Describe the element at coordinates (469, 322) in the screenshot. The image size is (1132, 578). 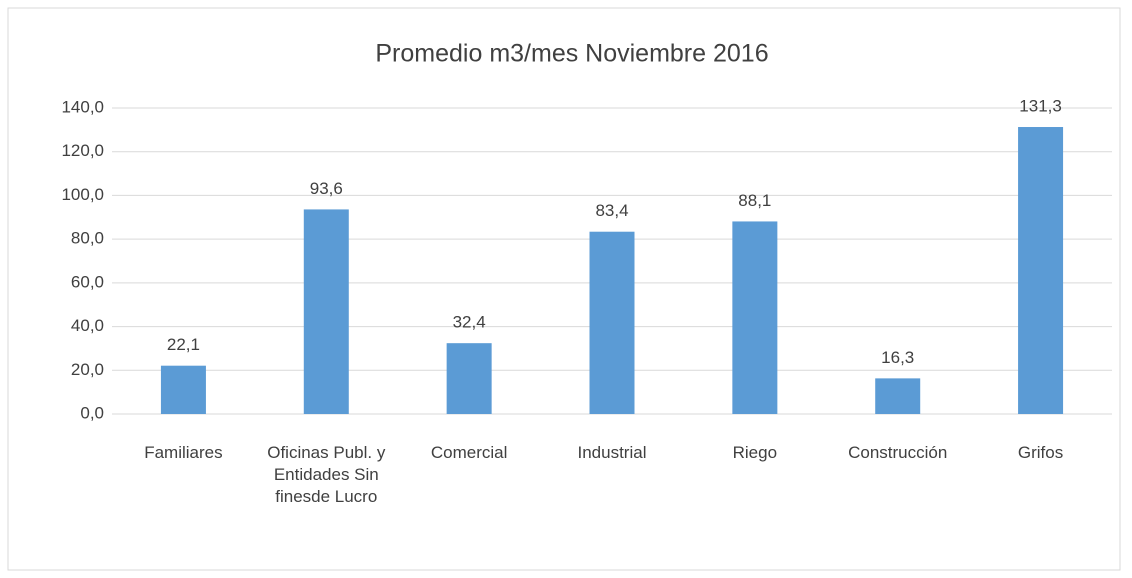
I see `data-label: 32,4` at that location.